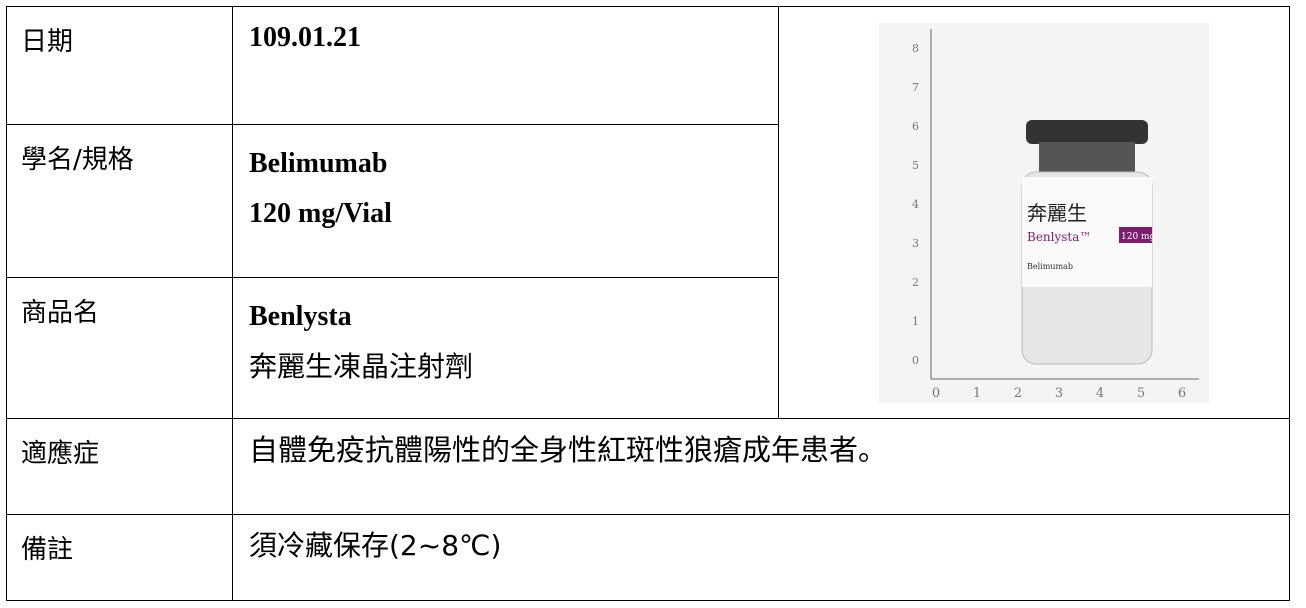  I want to click on vial-neck, so click(1087, 159).